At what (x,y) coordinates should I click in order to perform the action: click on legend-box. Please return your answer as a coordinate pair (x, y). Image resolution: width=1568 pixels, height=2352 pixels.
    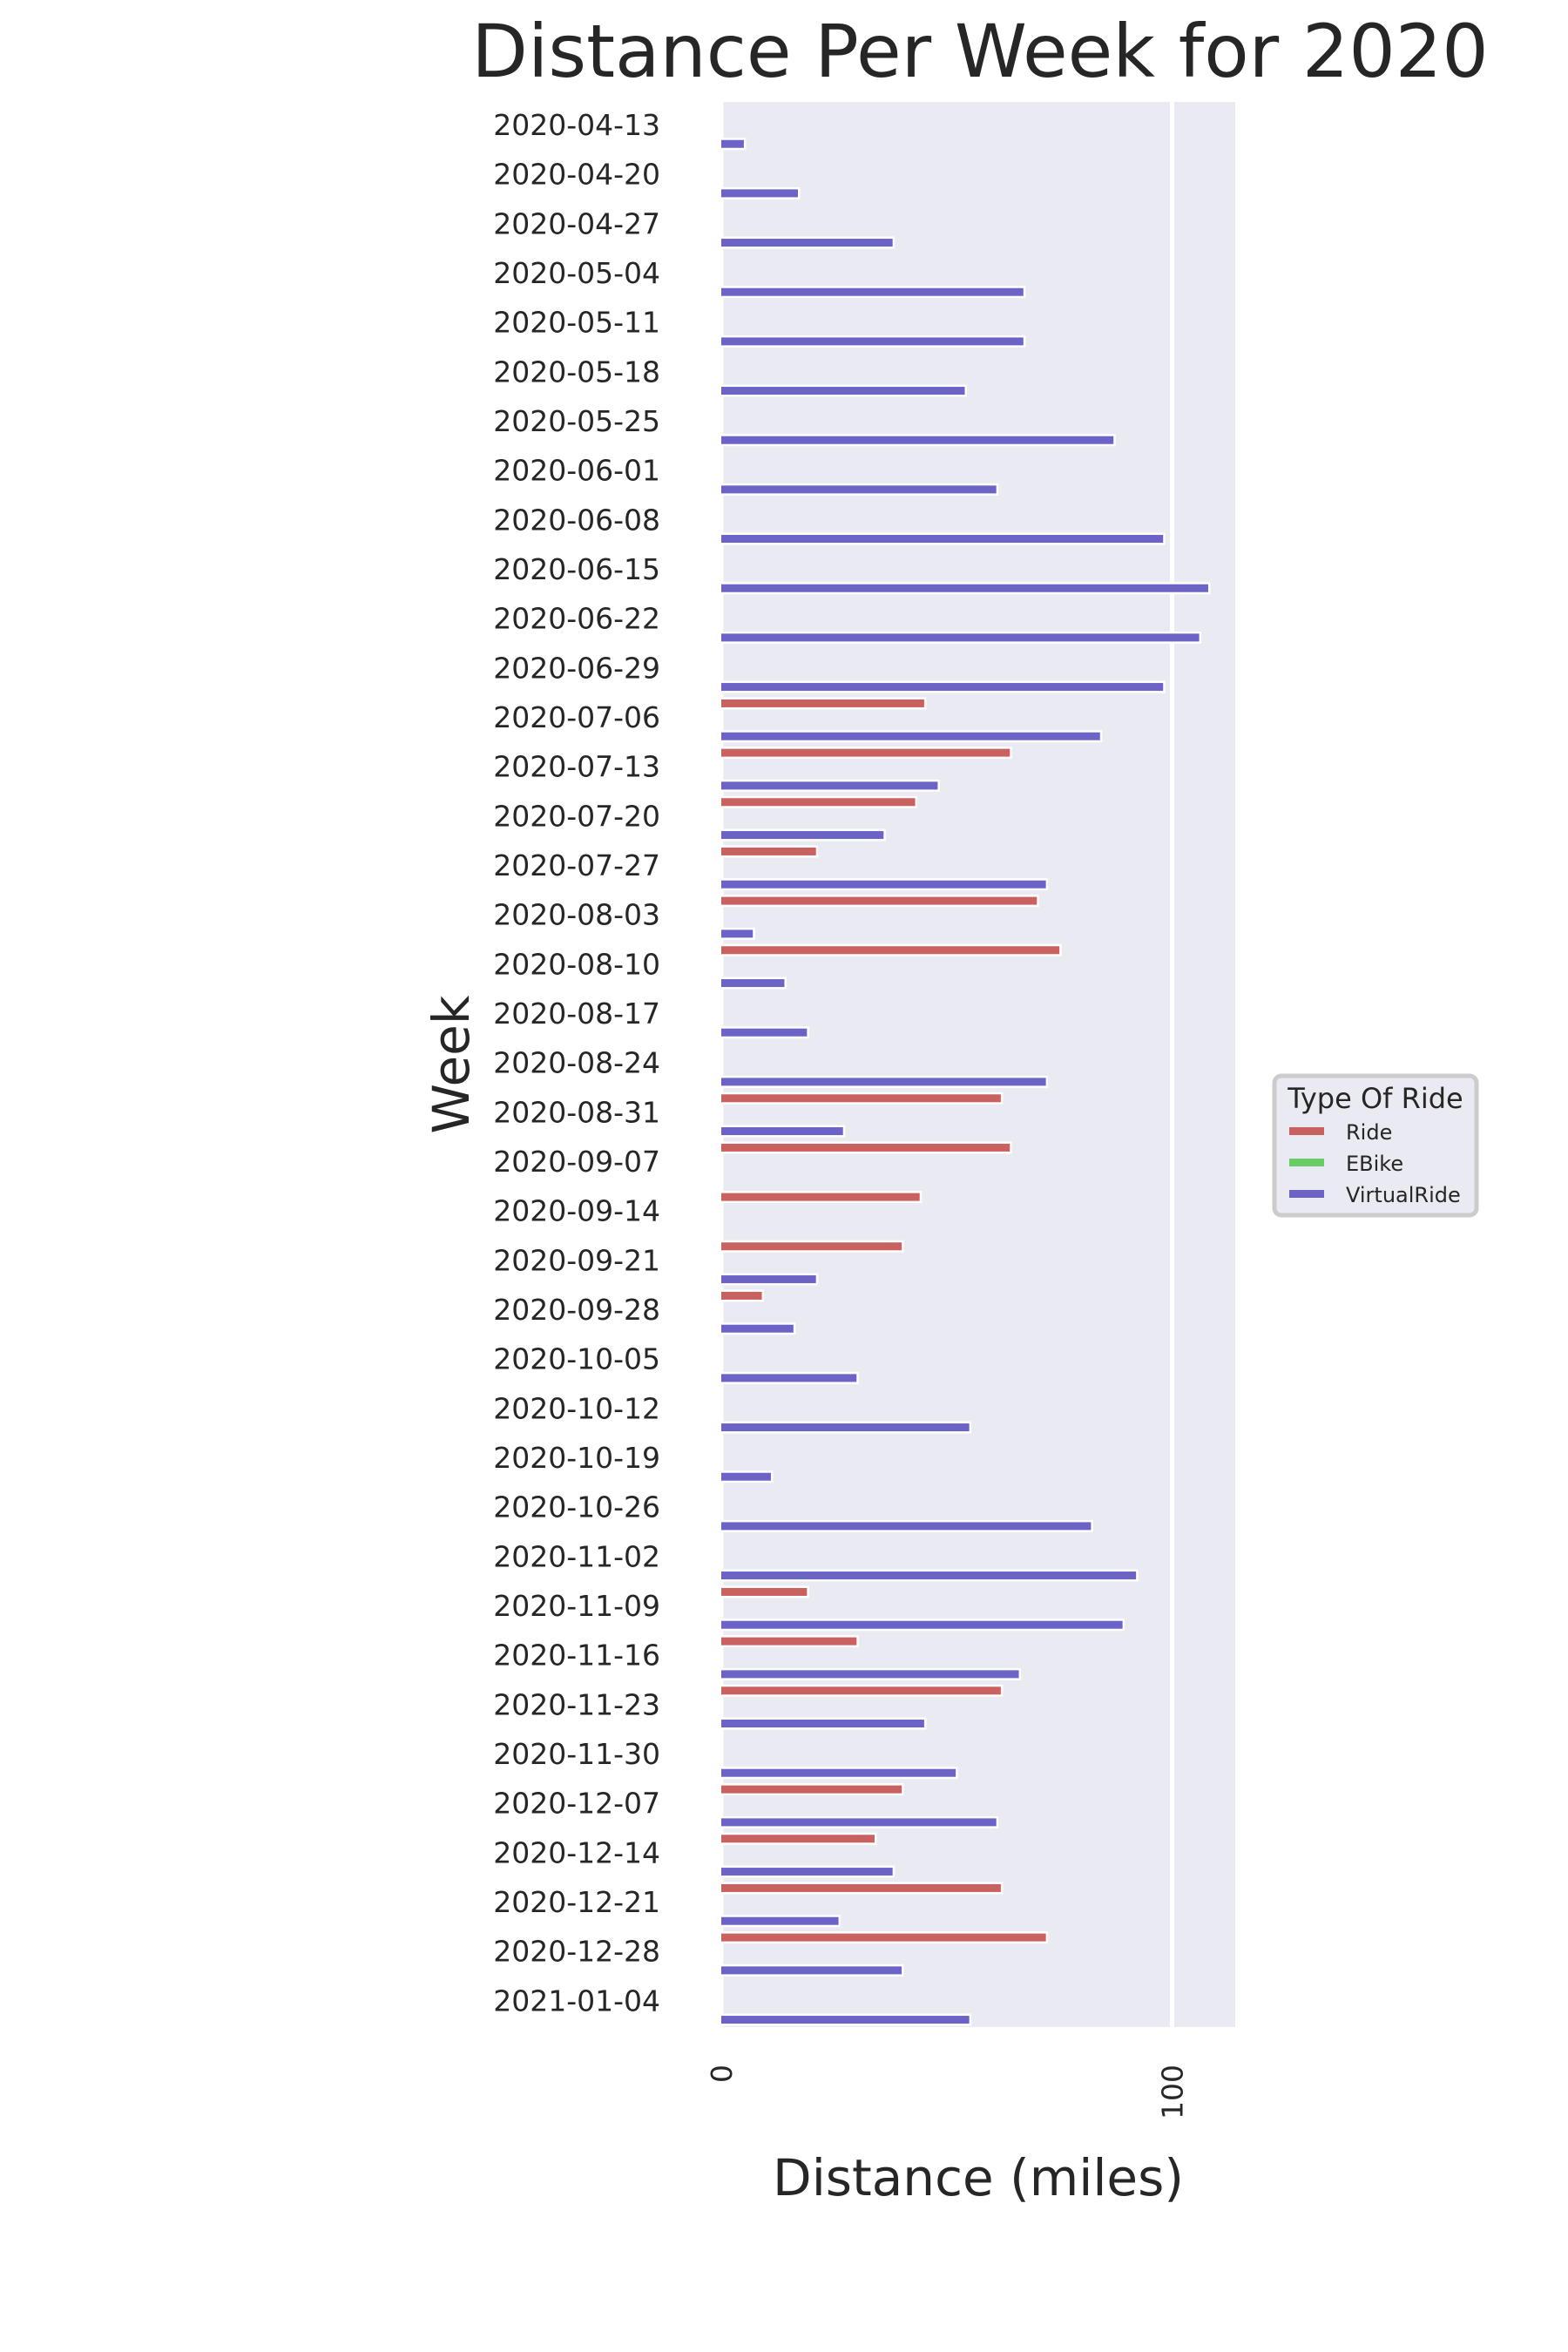
    Looking at the image, I should click on (1375, 1145).